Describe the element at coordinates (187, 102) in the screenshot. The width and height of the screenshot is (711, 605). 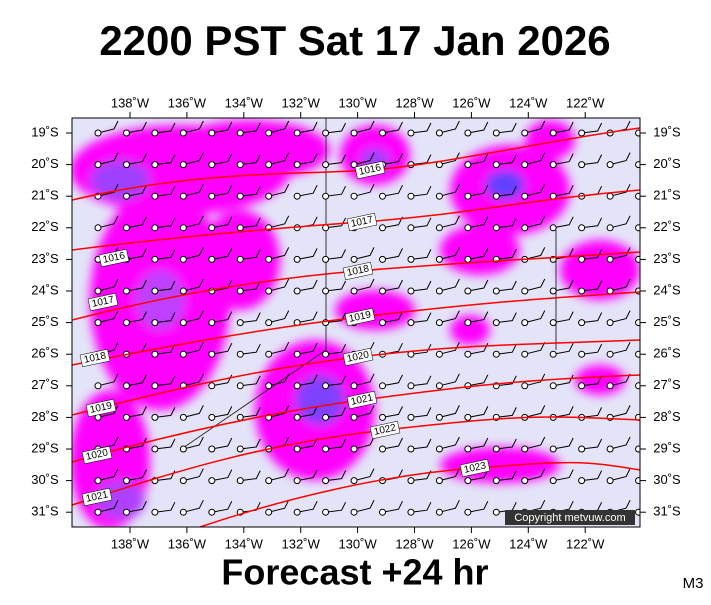
I see `lon-label-top: 136˚W` at that location.